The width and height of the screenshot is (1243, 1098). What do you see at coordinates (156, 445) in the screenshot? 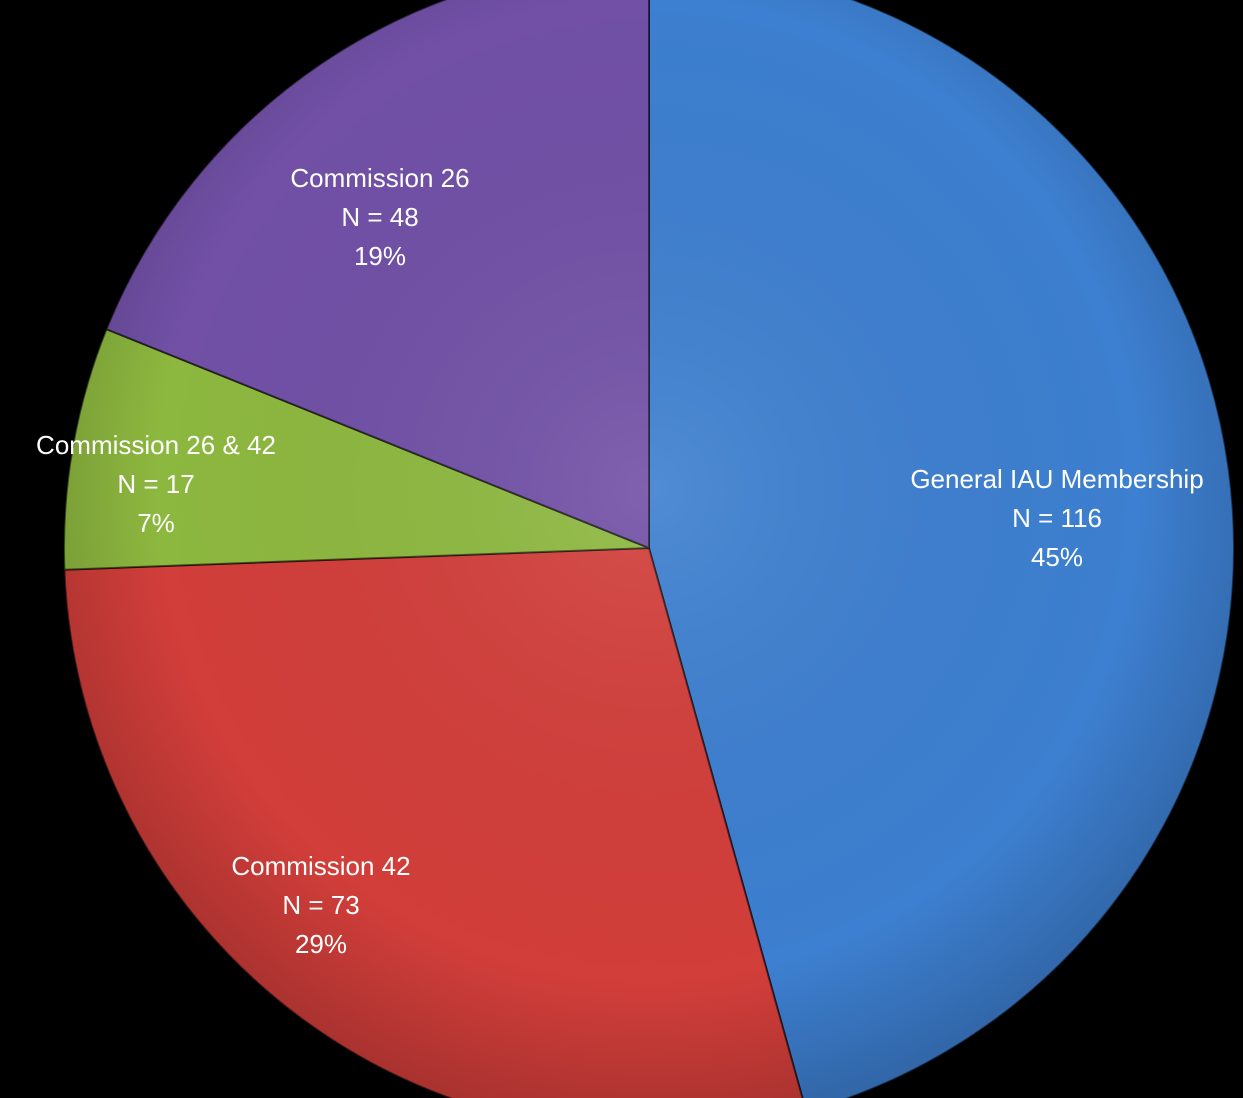
I see `slice-name-label: Commission 26 & 42` at bounding box center [156, 445].